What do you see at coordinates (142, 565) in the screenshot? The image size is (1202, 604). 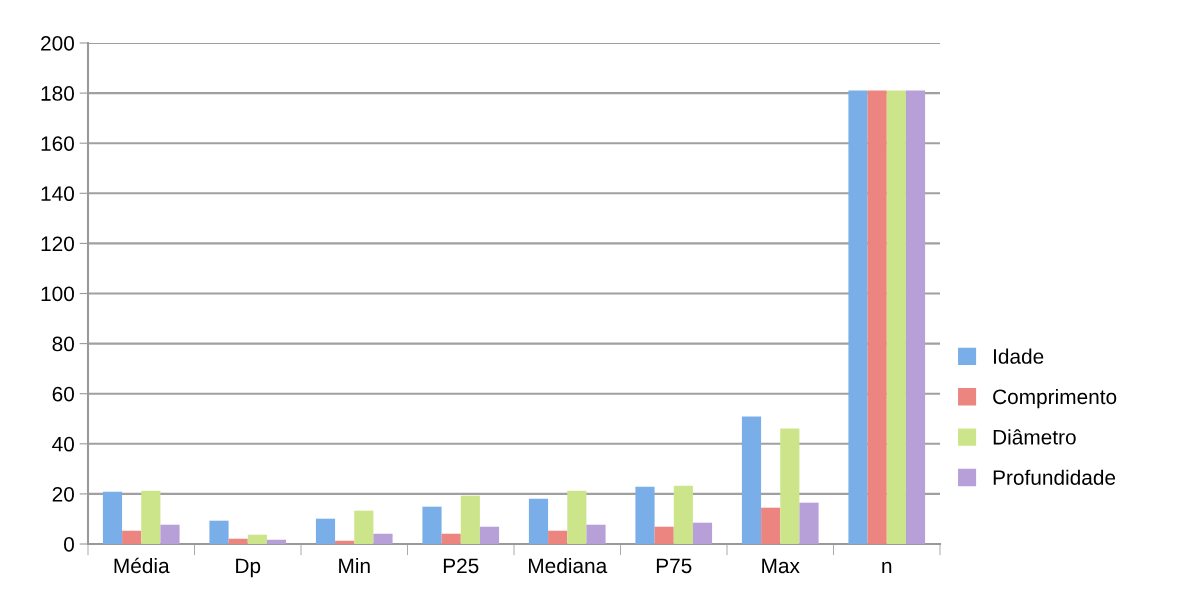 I see `x-tick-label: Média` at bounding box center [142, 565].